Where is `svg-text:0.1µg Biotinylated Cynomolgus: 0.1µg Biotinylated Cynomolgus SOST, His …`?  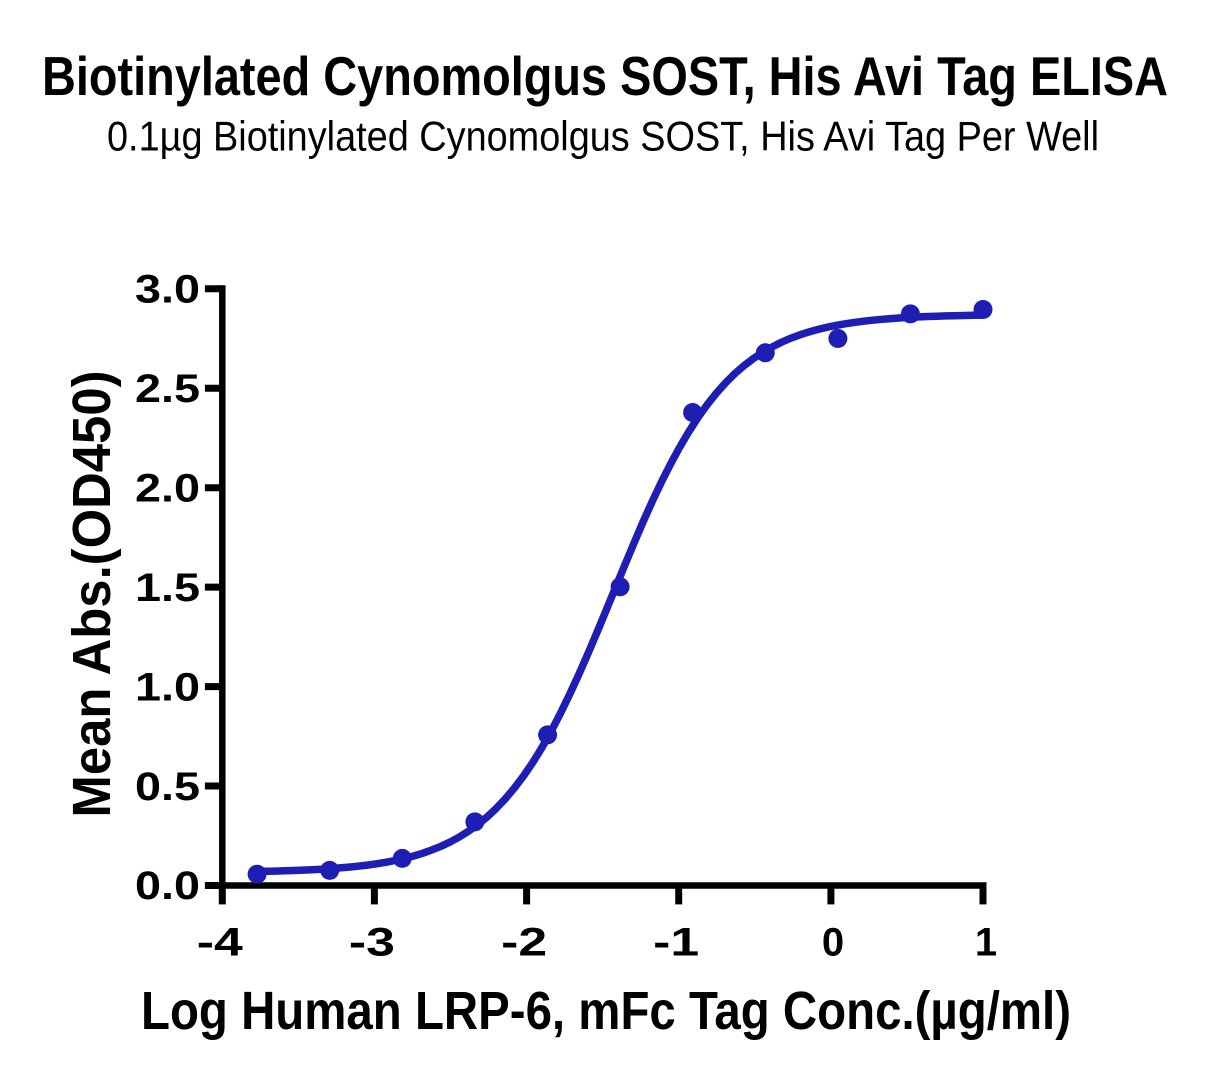 svg-text:0.1µg Biotinylated Cynomolgus: 0.1µg Biotinylated Cynomolgus SOST, His … is located at coordinates (603, 136).